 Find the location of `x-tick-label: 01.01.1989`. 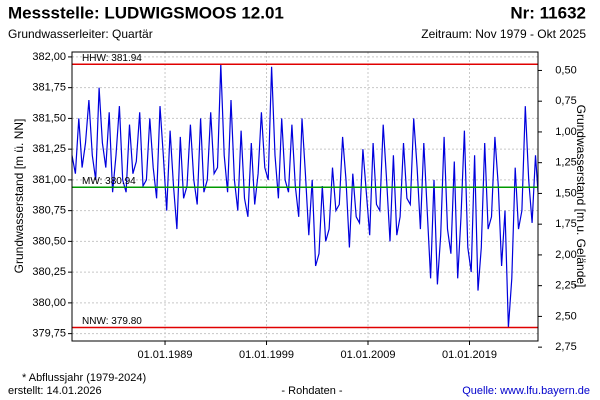

x-tick-label: 01.01.1989 is located at coordinates (164, 355).